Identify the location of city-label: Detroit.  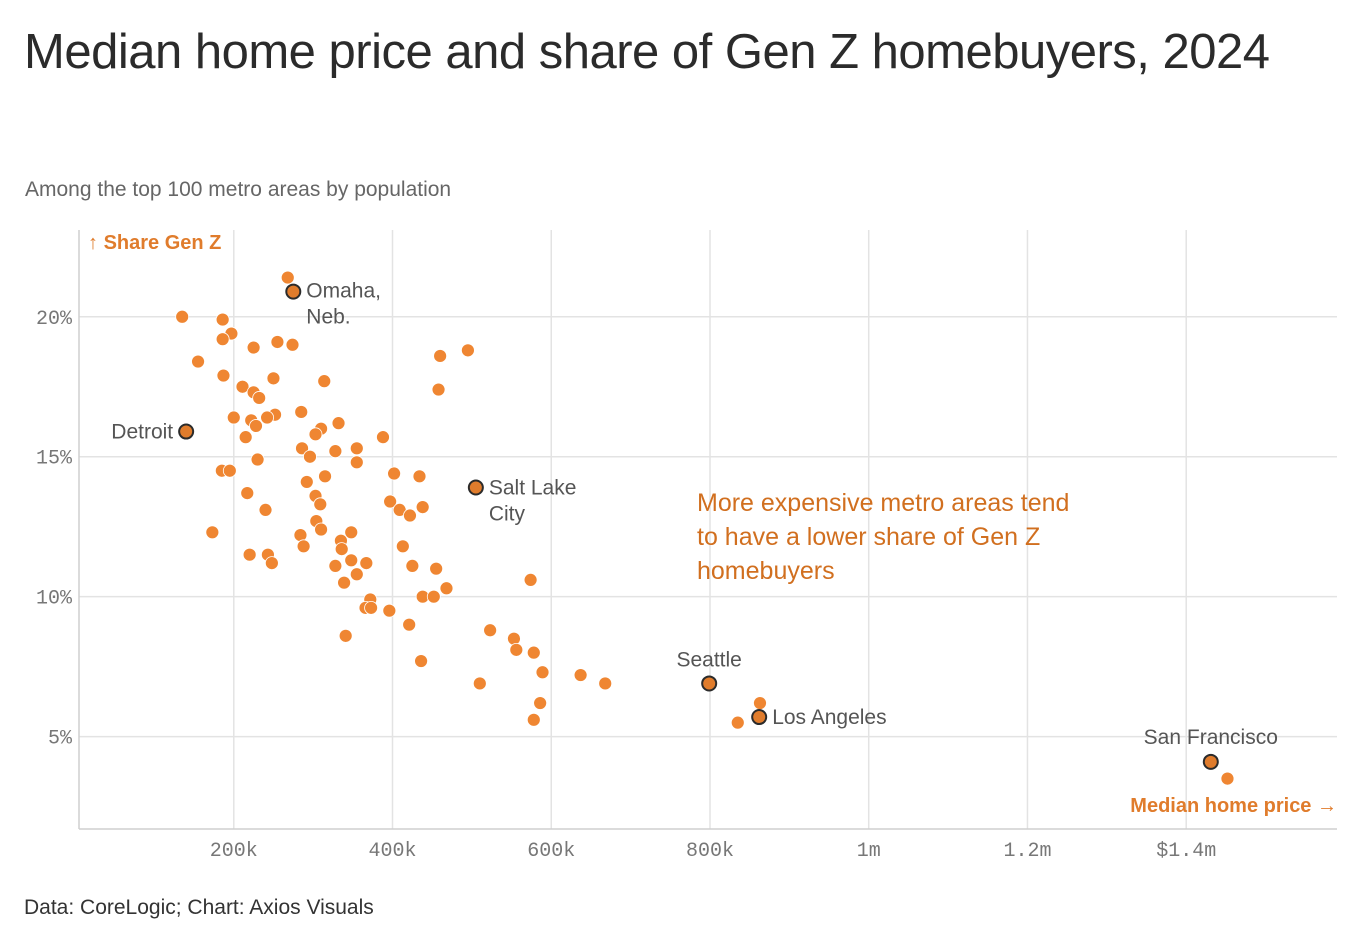
(142, 432).